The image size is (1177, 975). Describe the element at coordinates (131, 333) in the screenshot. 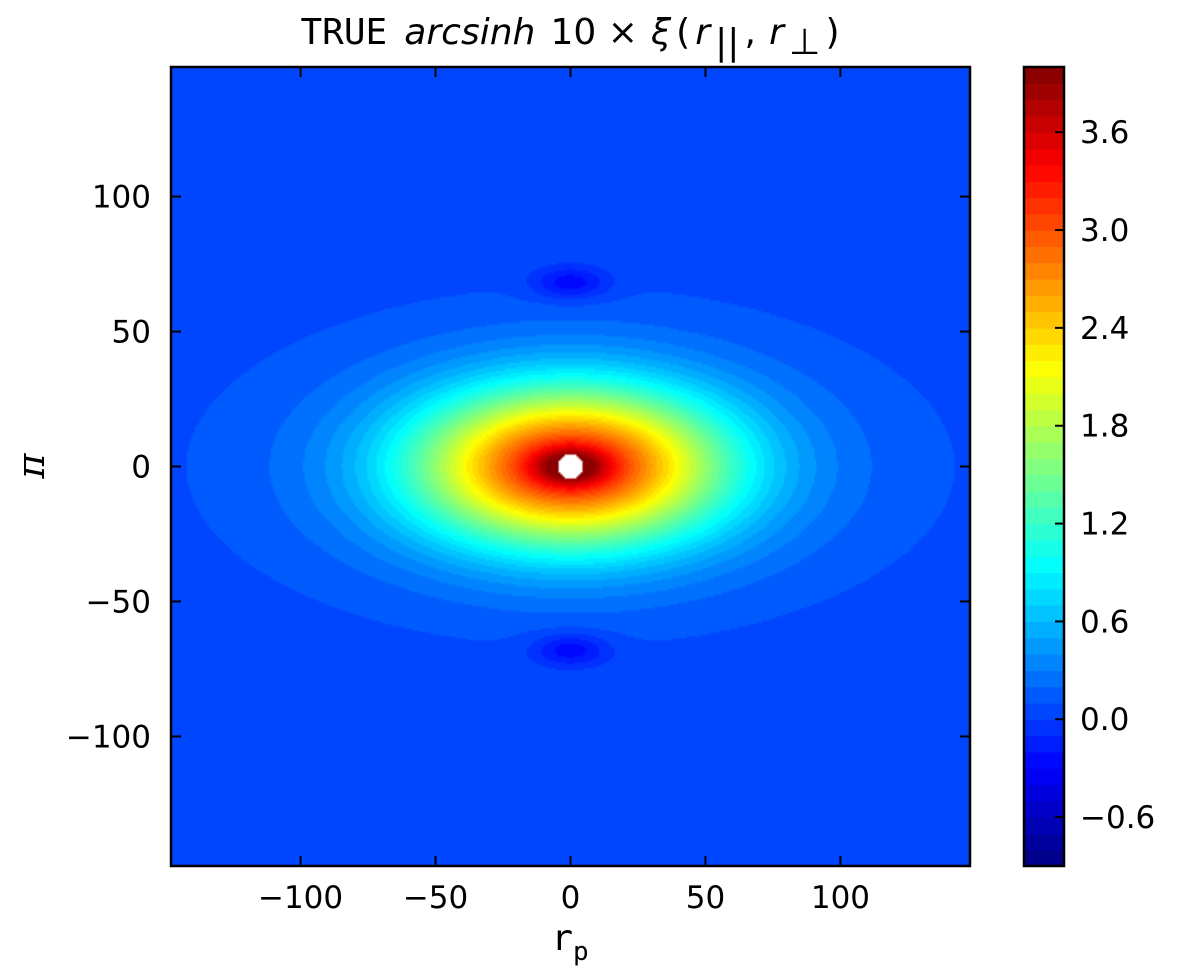

I see `y-tick-label: 50` at that location.